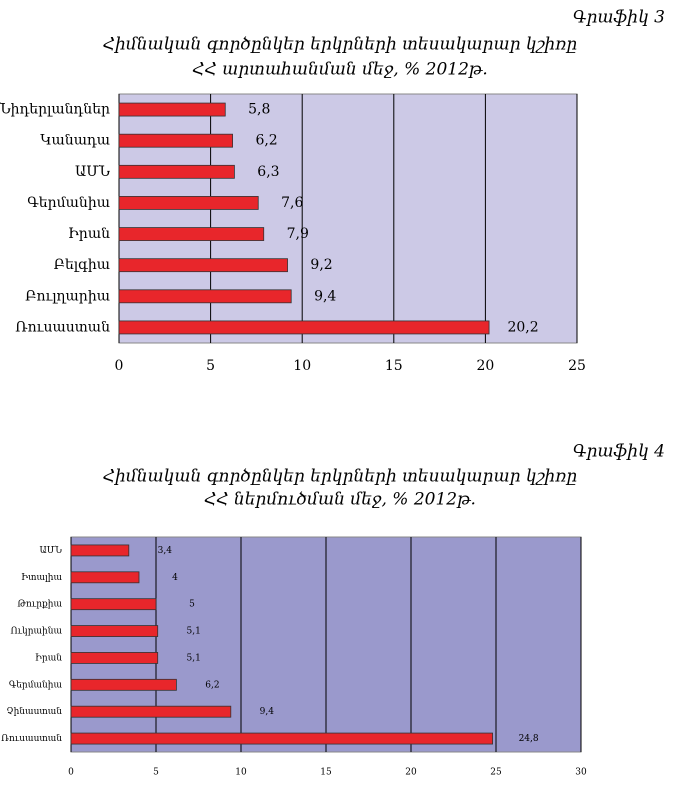 The height and width of the screenshot is (793, 676). What do you see at coordinates (298, 234) in the screenshot?
I see `value-label: 7,9` at bounding box center [298, 234].